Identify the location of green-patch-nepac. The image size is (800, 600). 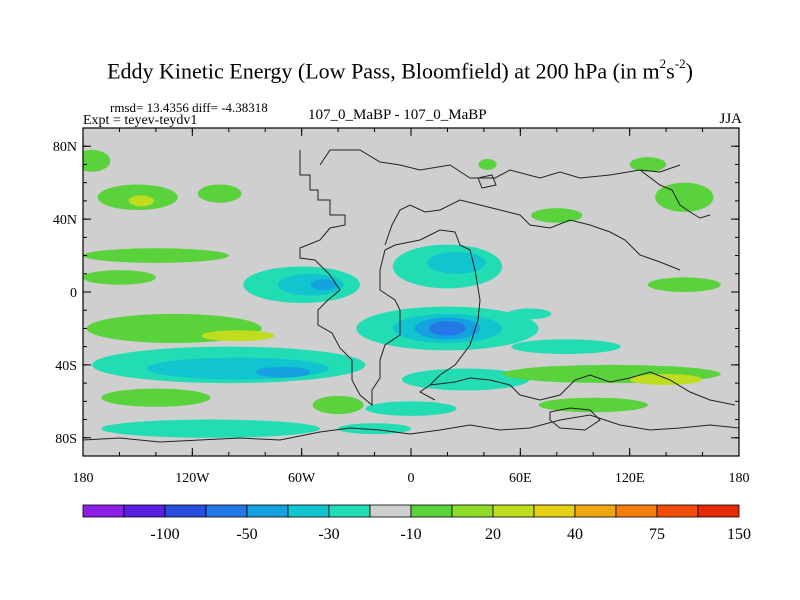
(684, 197).